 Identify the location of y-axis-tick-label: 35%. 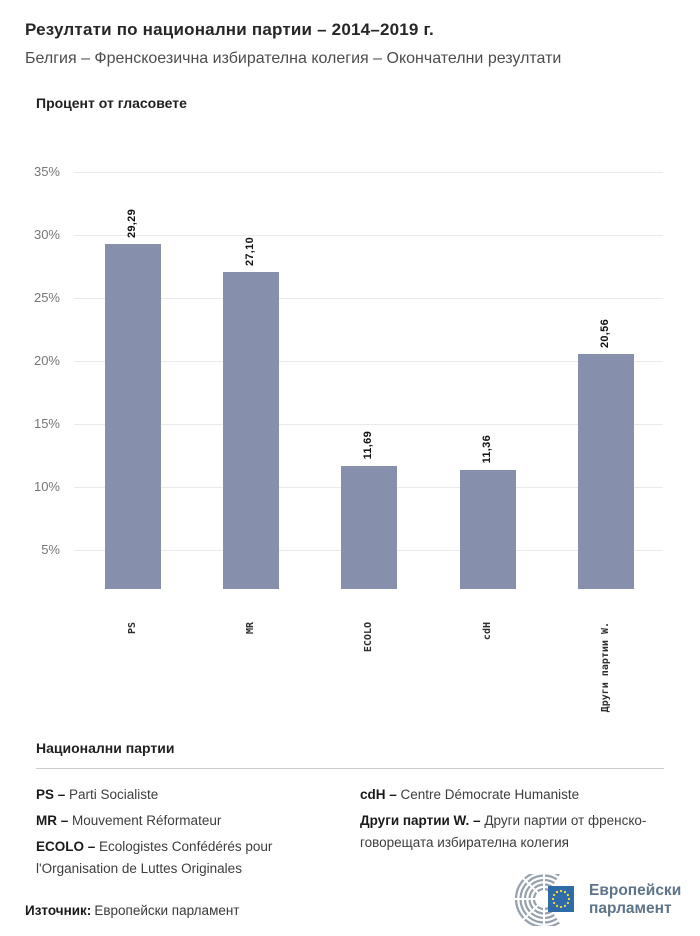
(46, 171).